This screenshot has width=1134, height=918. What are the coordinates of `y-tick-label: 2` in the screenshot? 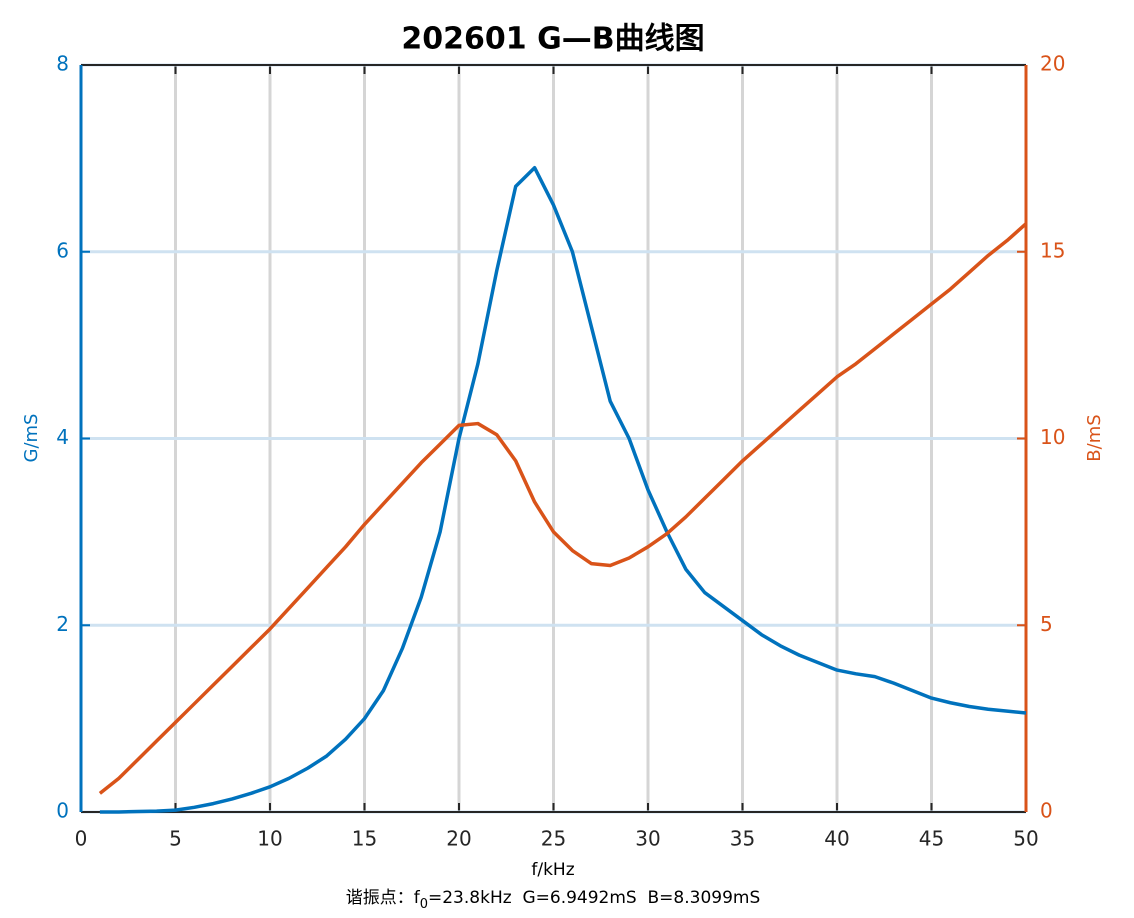 It's located at (62, 624).